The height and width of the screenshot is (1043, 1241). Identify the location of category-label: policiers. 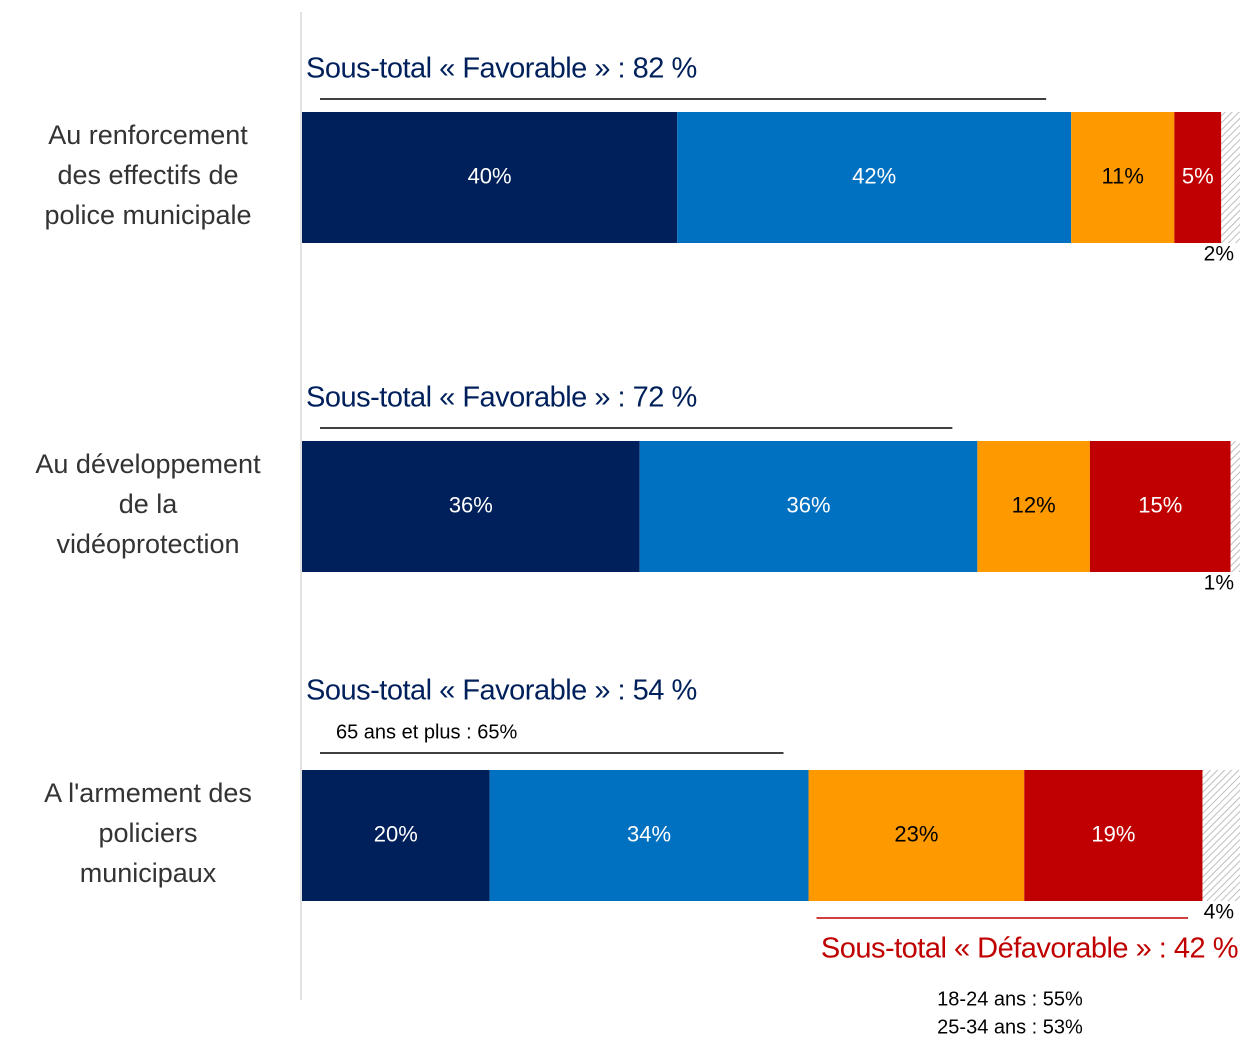
(147, 833).